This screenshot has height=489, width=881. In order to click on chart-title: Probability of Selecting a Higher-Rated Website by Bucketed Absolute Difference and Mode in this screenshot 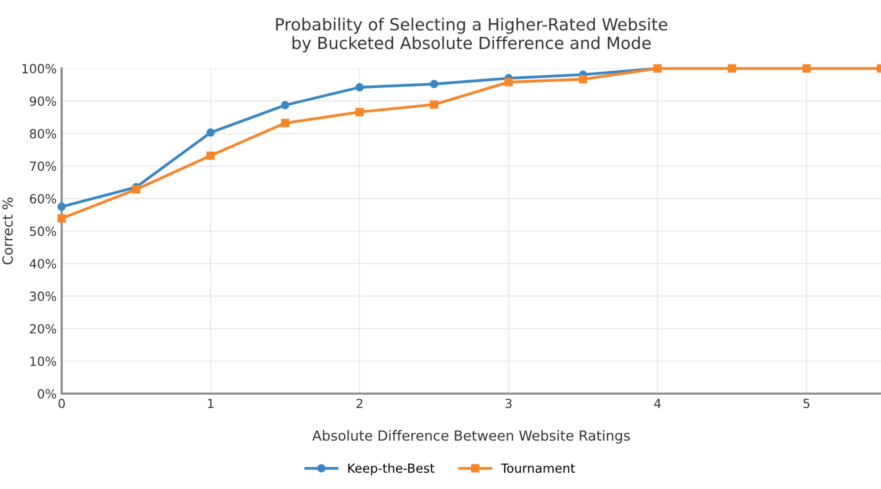, I will do `click(472, 35)`.